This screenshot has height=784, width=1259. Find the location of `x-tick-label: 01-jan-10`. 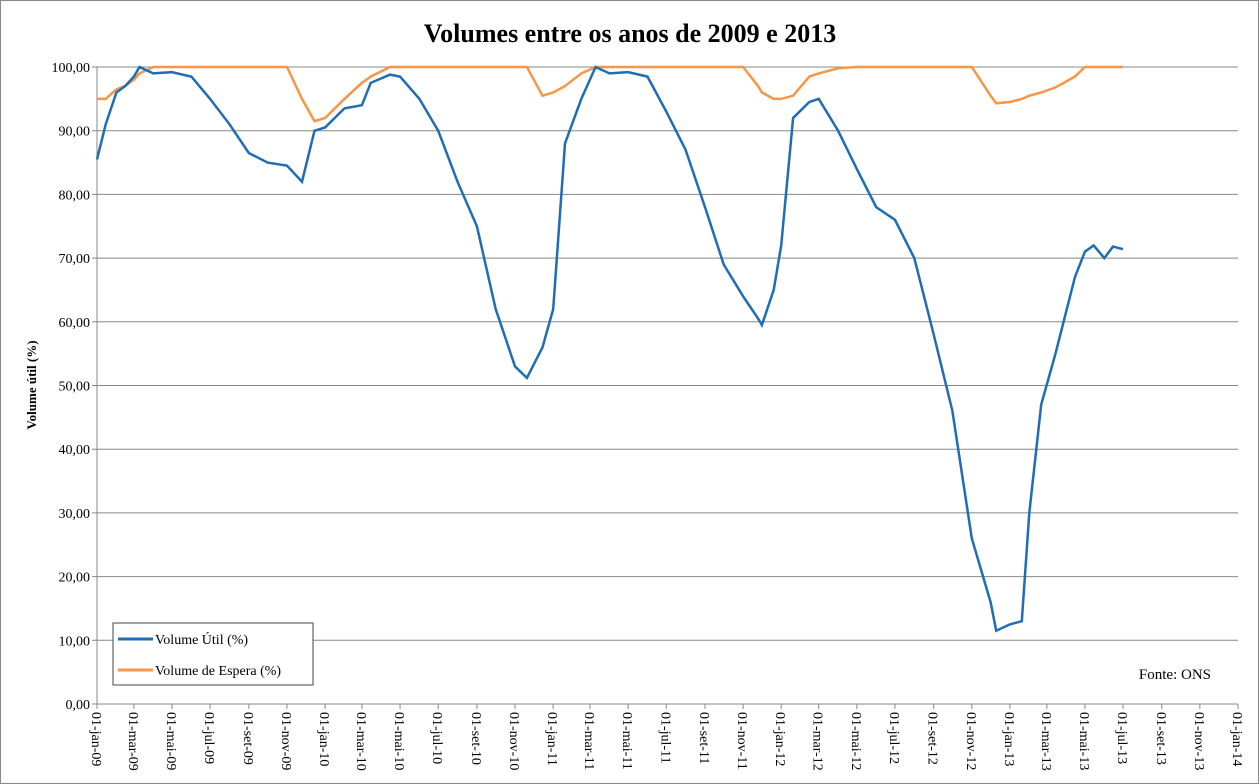

x-tick-label: 01-jan-10 is located at coordinates (323, 739).